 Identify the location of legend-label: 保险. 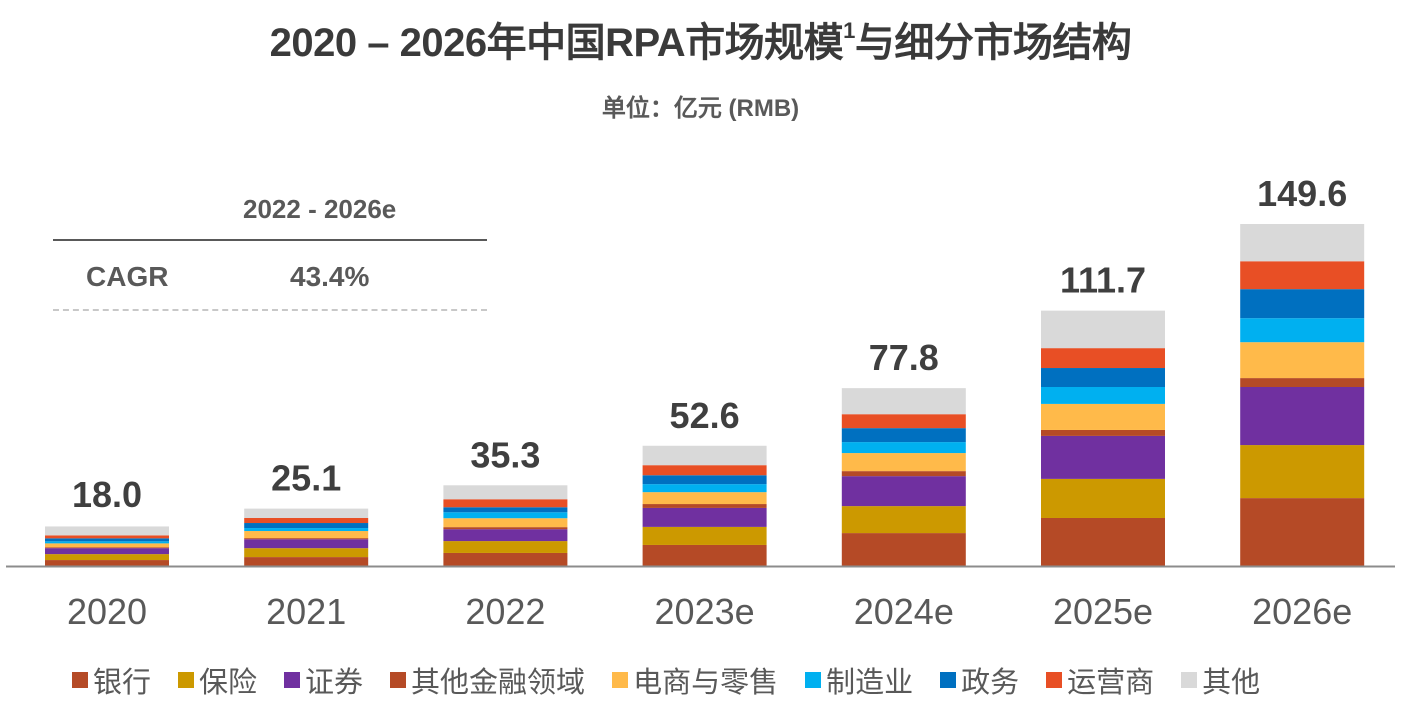
(228, 683).